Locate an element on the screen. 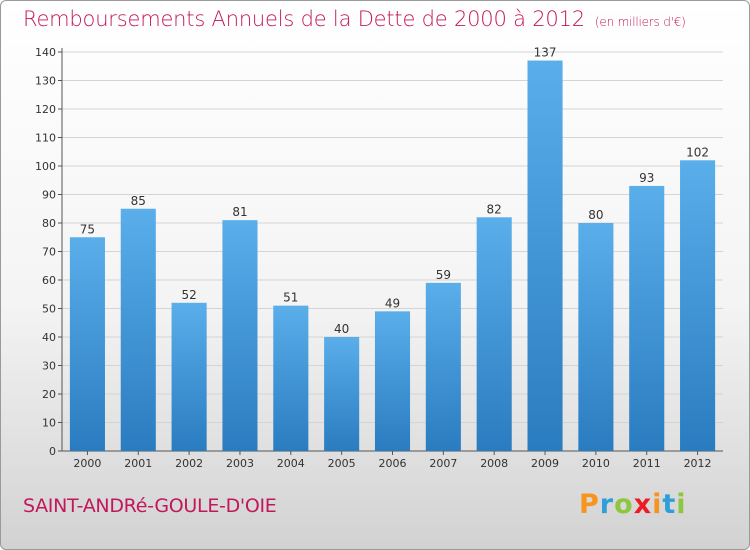 Image resolution: width=750 pixels, height=550 pixels. x-tick-label-2002: 2002 is located at coordinates (189, 463).